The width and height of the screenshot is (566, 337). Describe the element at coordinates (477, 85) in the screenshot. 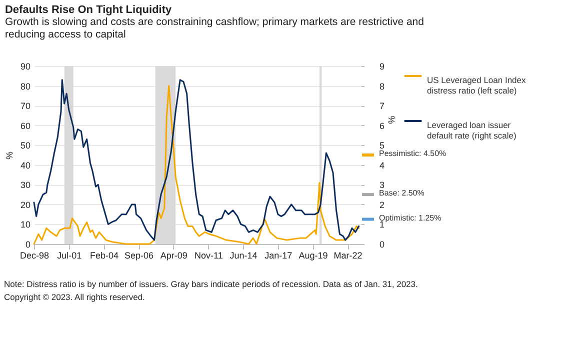

I see `legend-label: US Leveraged Loan Index distress ratio (left scale)` at that location.